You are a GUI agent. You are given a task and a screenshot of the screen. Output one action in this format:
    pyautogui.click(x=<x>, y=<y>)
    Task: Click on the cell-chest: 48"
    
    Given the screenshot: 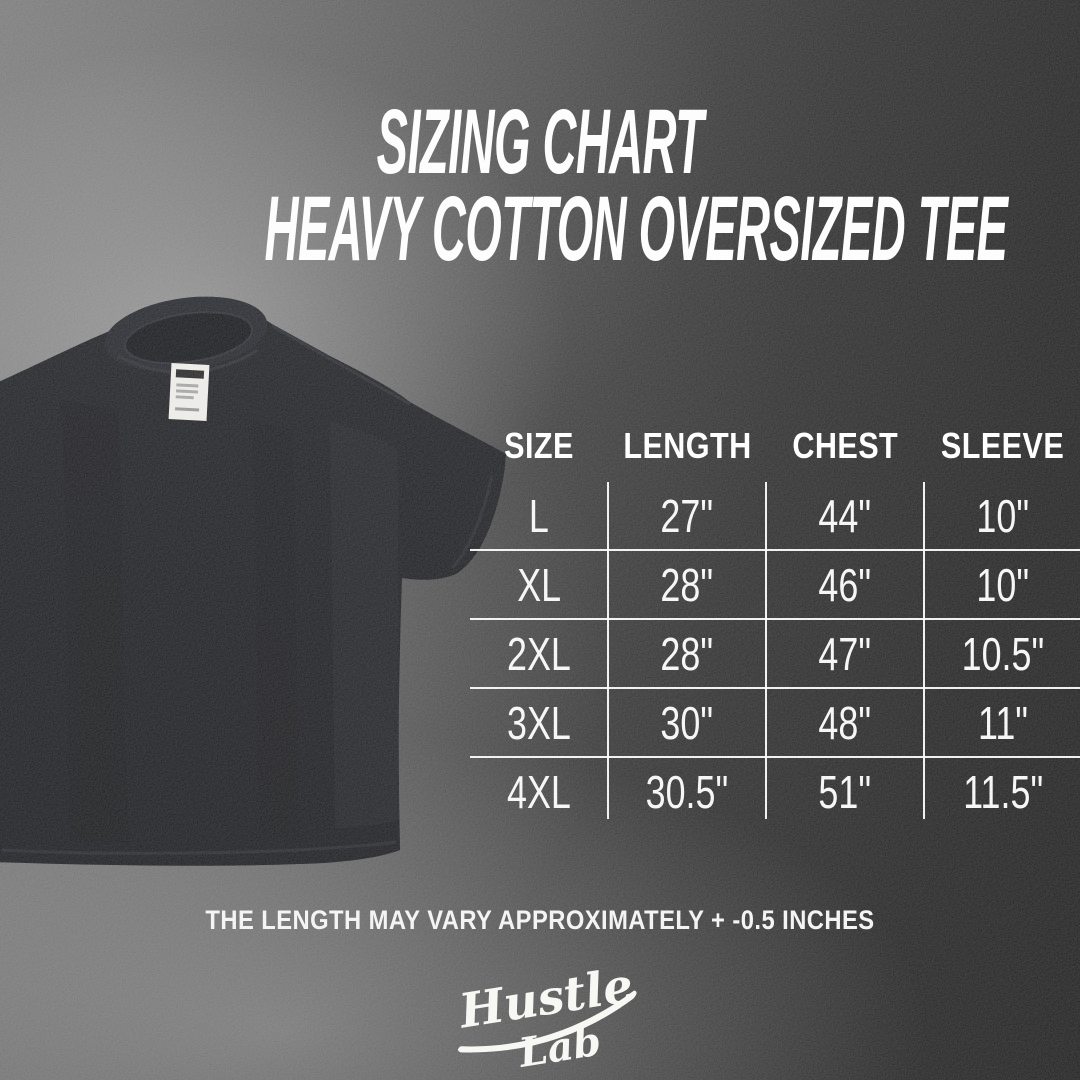 What is the action you would take?
    pyautogui.click(x=845, y=722)
    